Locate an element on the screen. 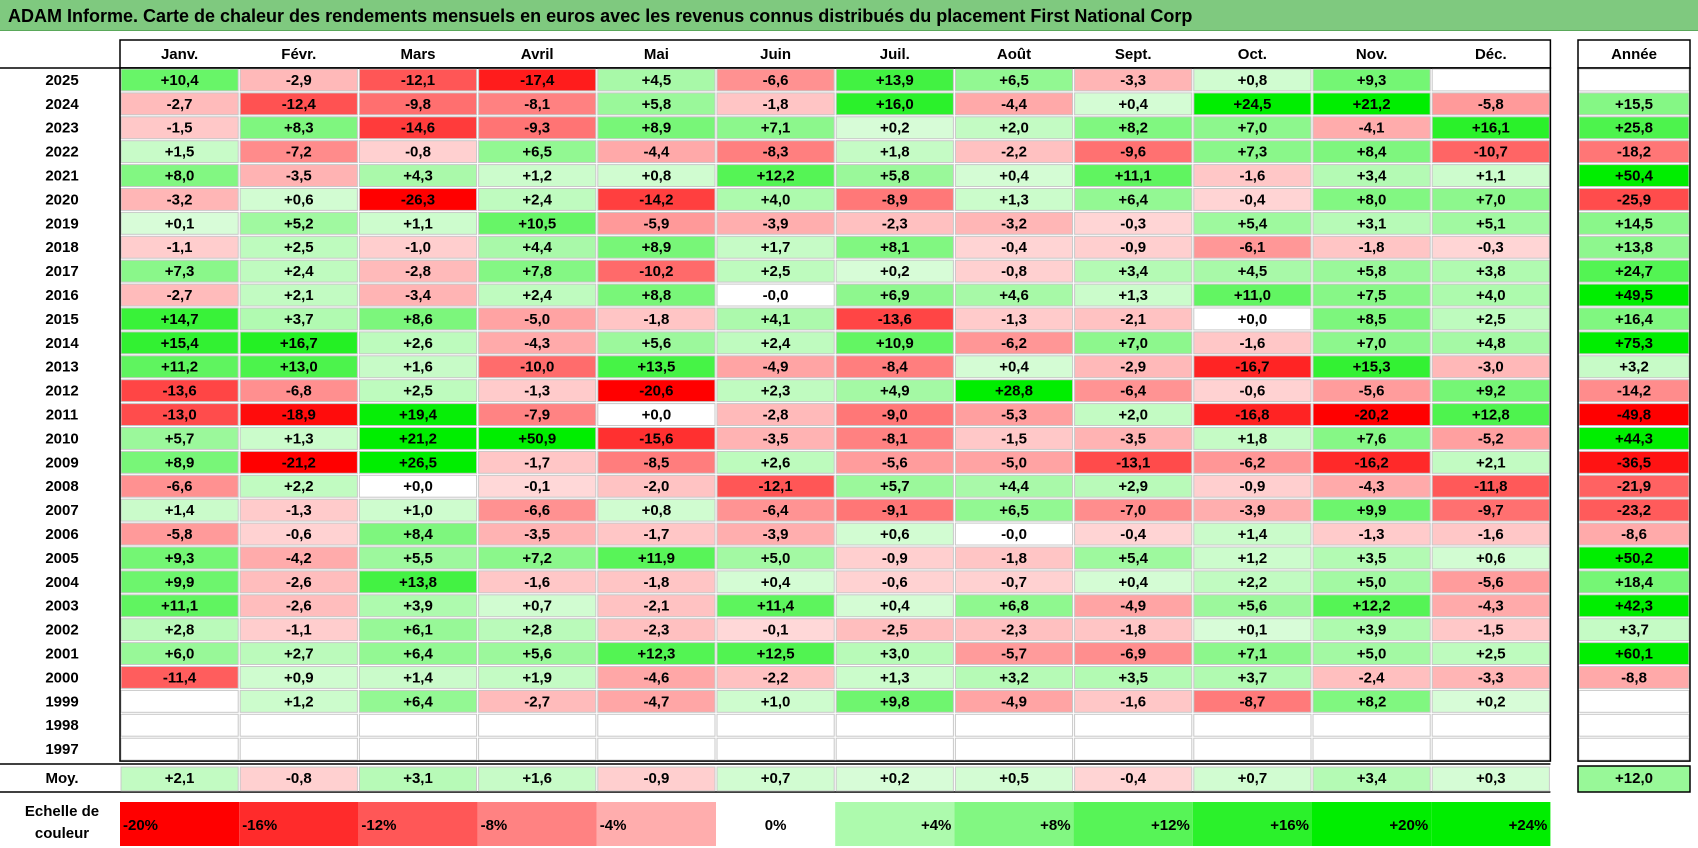 This screenshot has width=1698, height=848. year-label: 2010 is located at coordinates (61, 438).